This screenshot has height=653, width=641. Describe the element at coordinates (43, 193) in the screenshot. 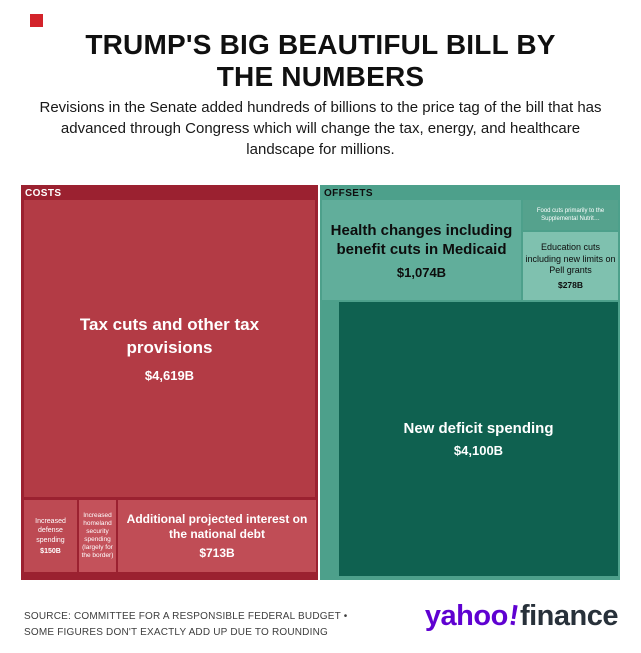

I see `costs-panel-label: COSTS` at that location.